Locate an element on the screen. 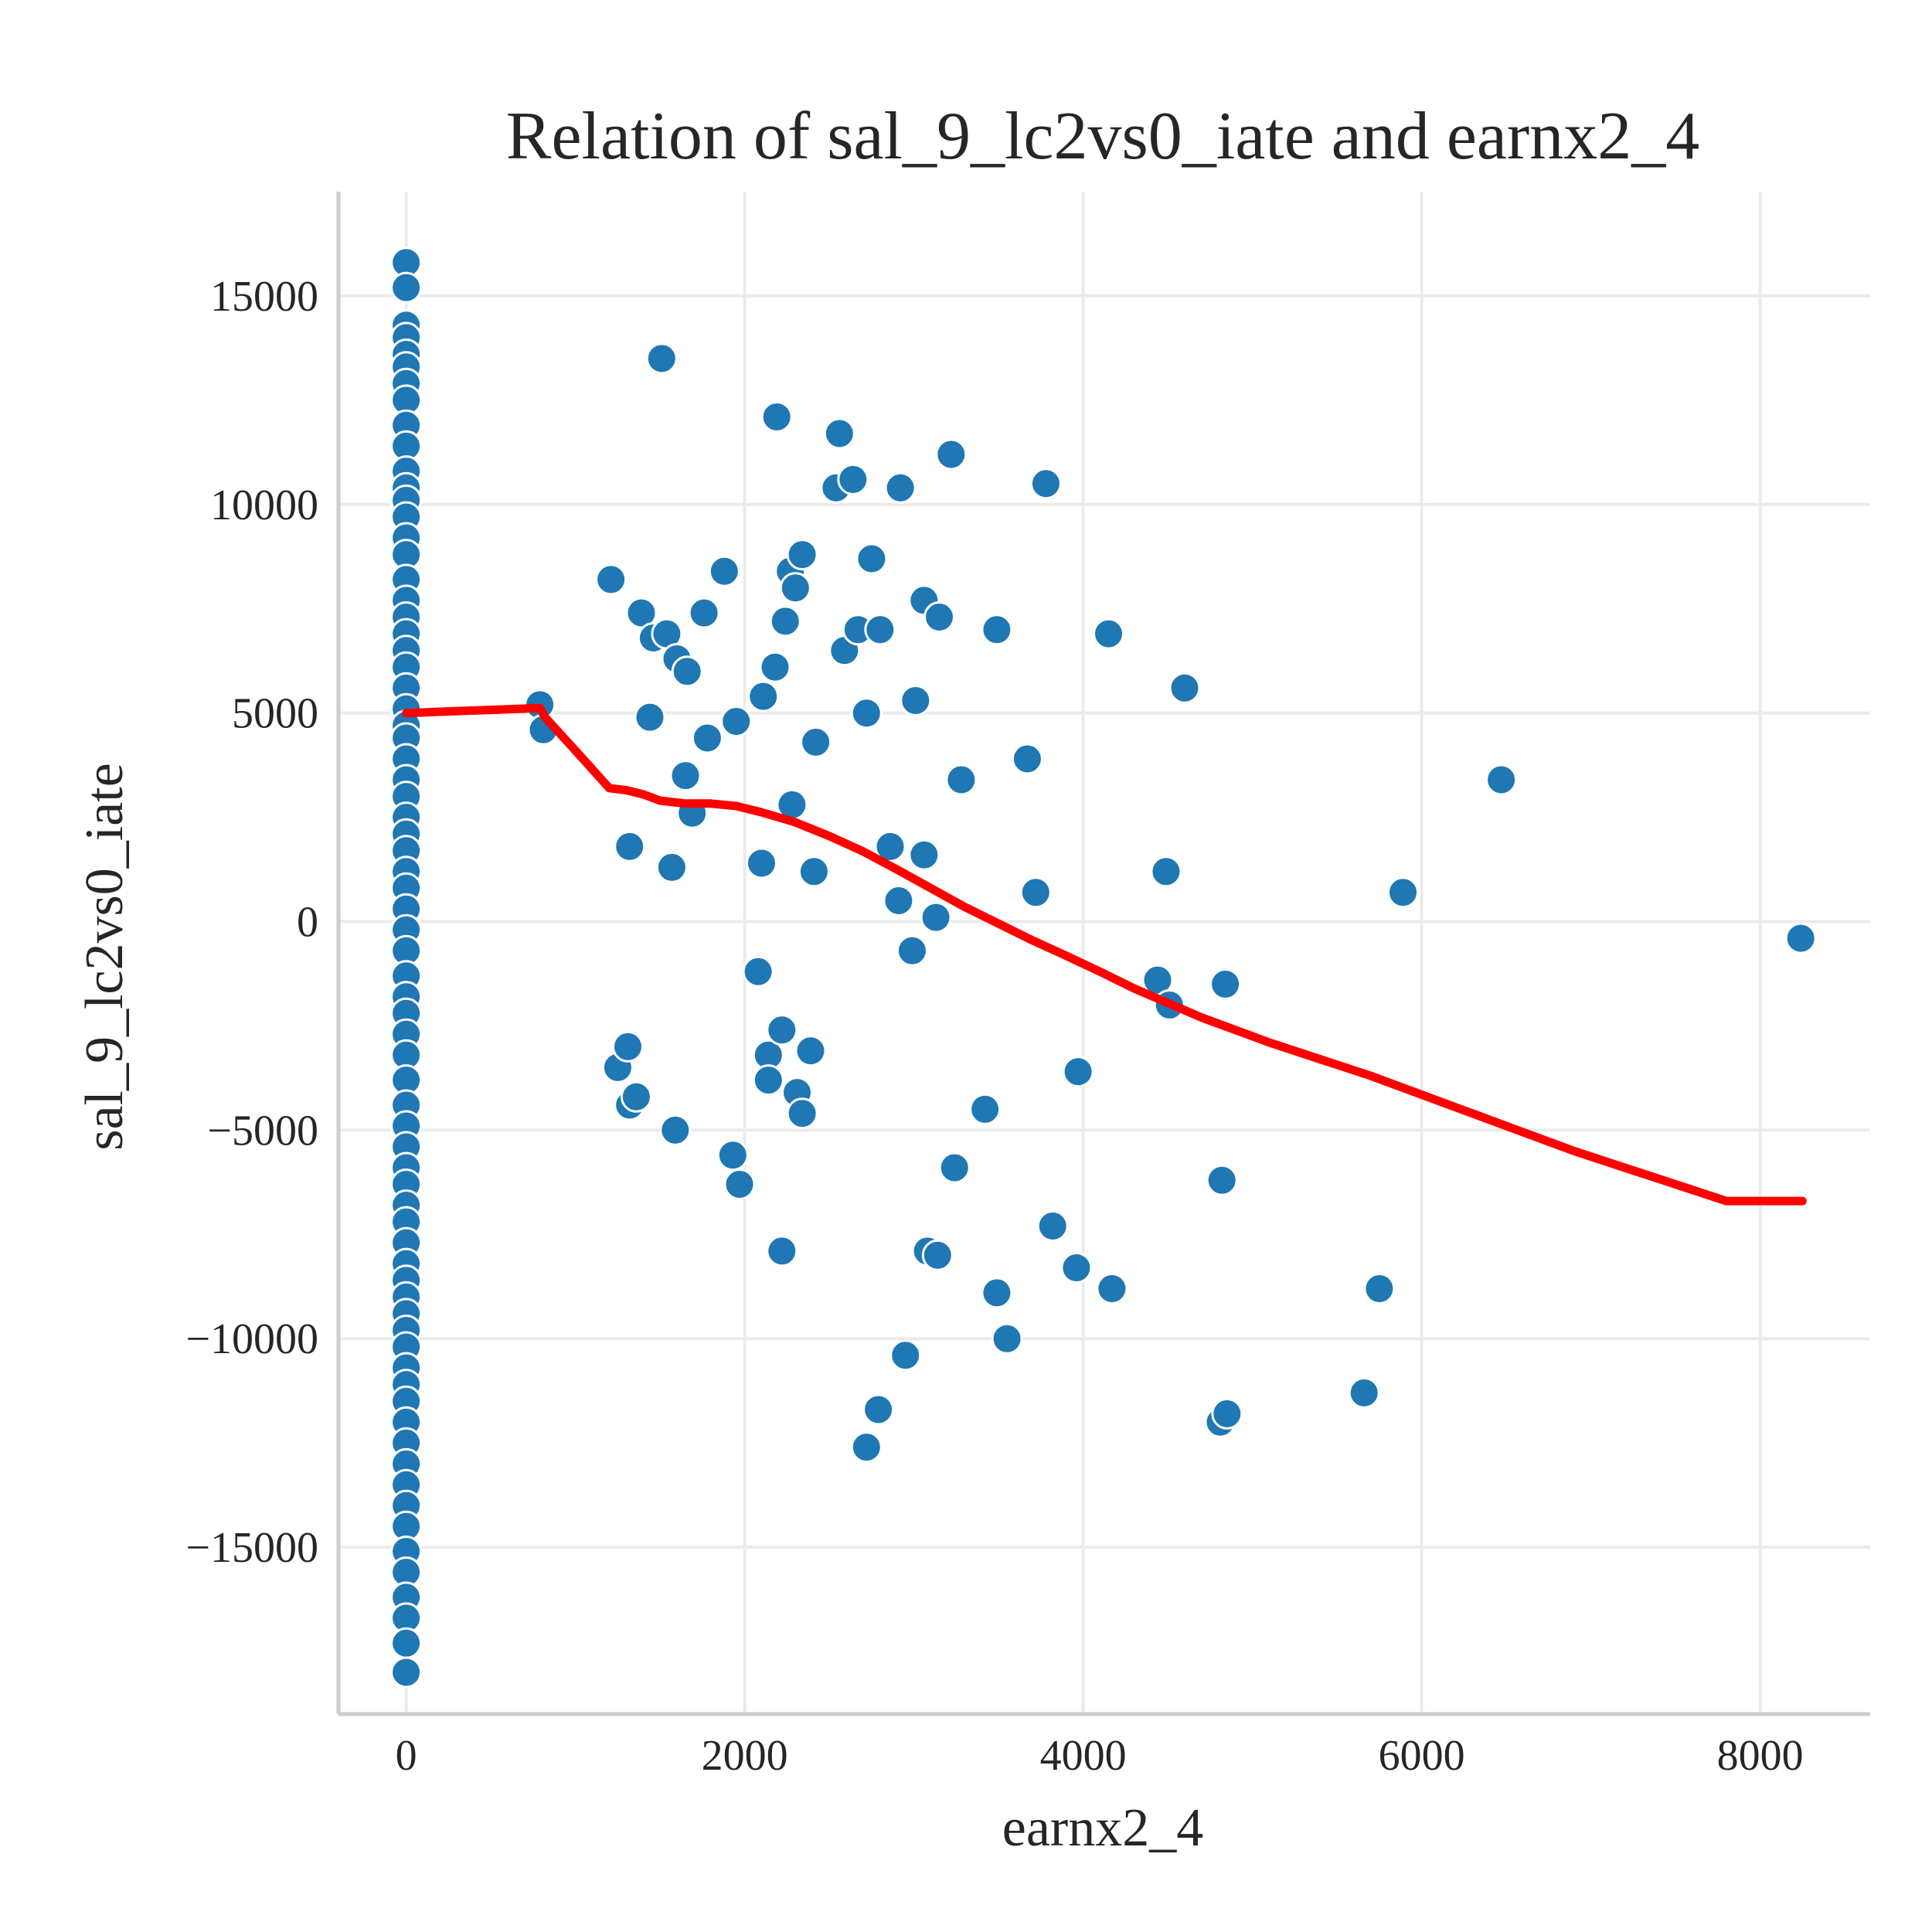 Image resolution: width=1932 pixels, height=1932 pixels. y-tick-label: 0 is located at coordinates (307, 923).